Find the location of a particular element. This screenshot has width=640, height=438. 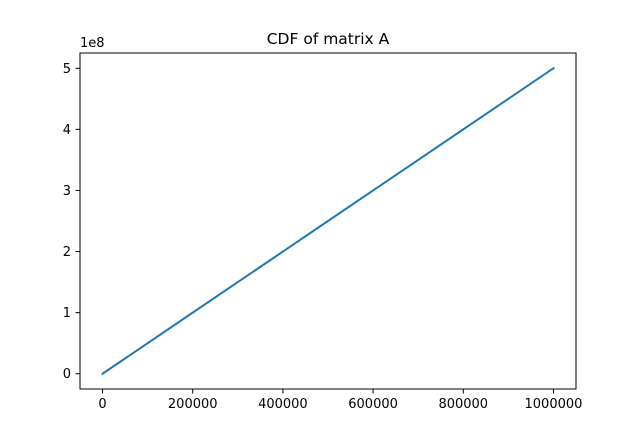

y-axis-offset-label: 1e8 is located at coordinates (92, 43).